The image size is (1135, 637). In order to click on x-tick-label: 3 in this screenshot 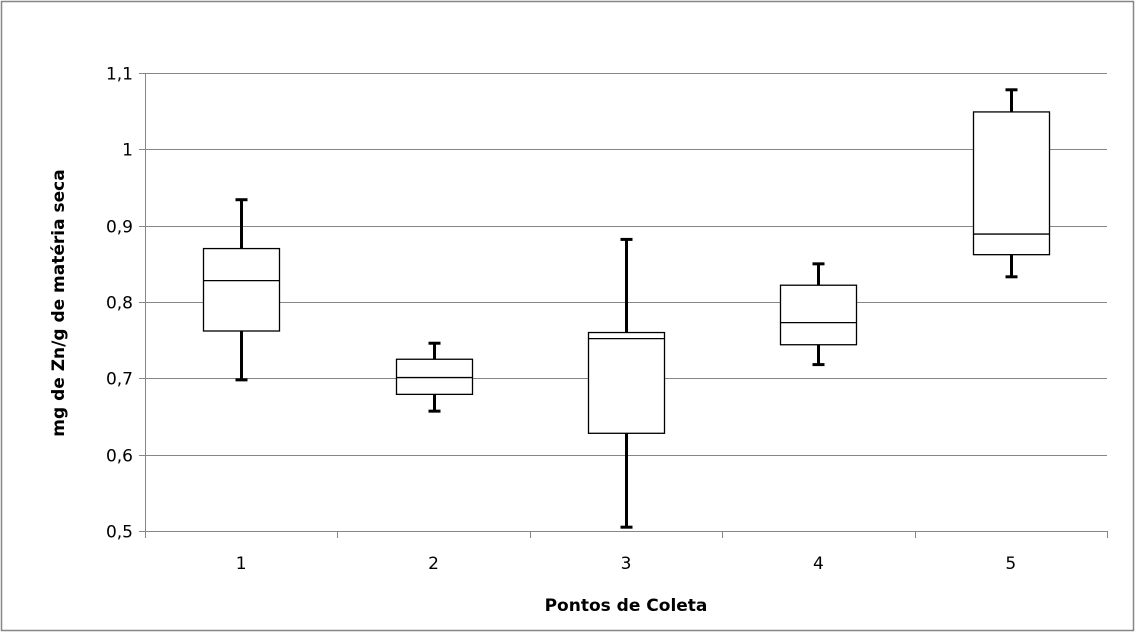, I will do `click(626, 564)`.